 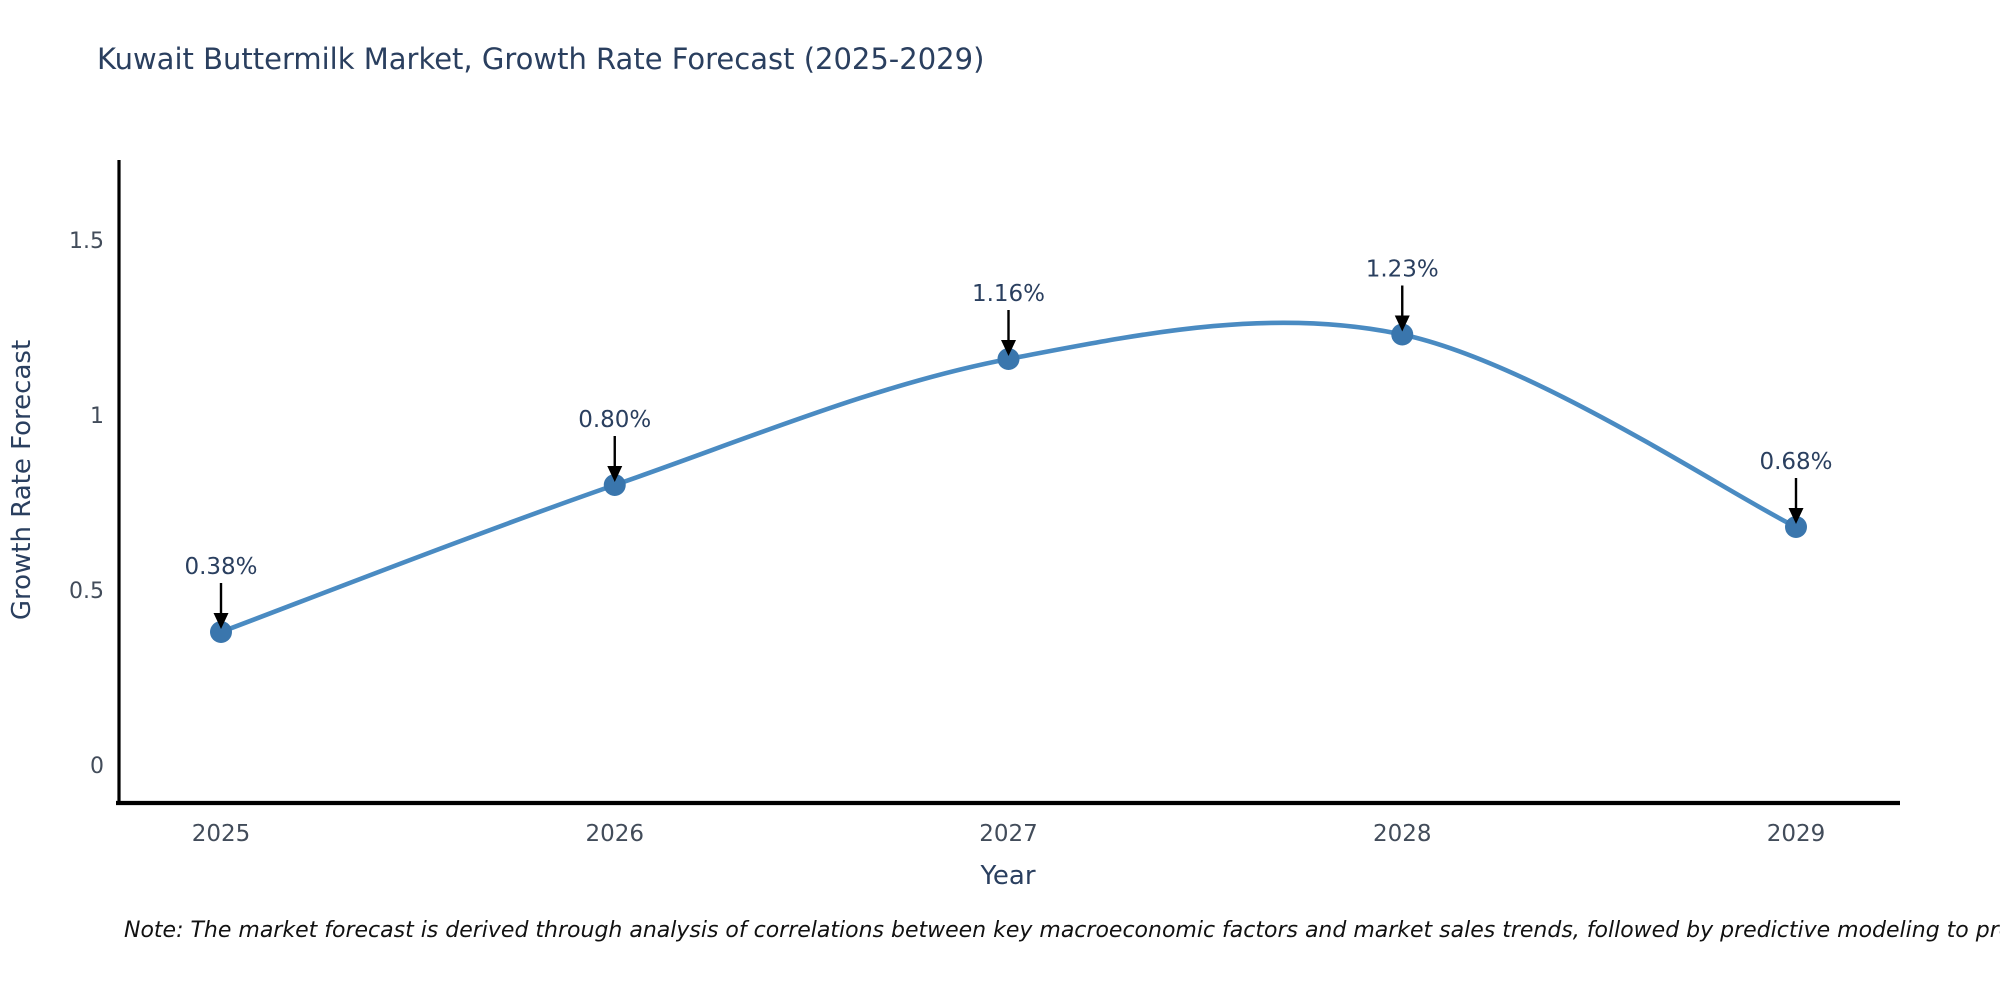 I want to click on annotation-label: 1.16%, so click(x=1008, y=294).